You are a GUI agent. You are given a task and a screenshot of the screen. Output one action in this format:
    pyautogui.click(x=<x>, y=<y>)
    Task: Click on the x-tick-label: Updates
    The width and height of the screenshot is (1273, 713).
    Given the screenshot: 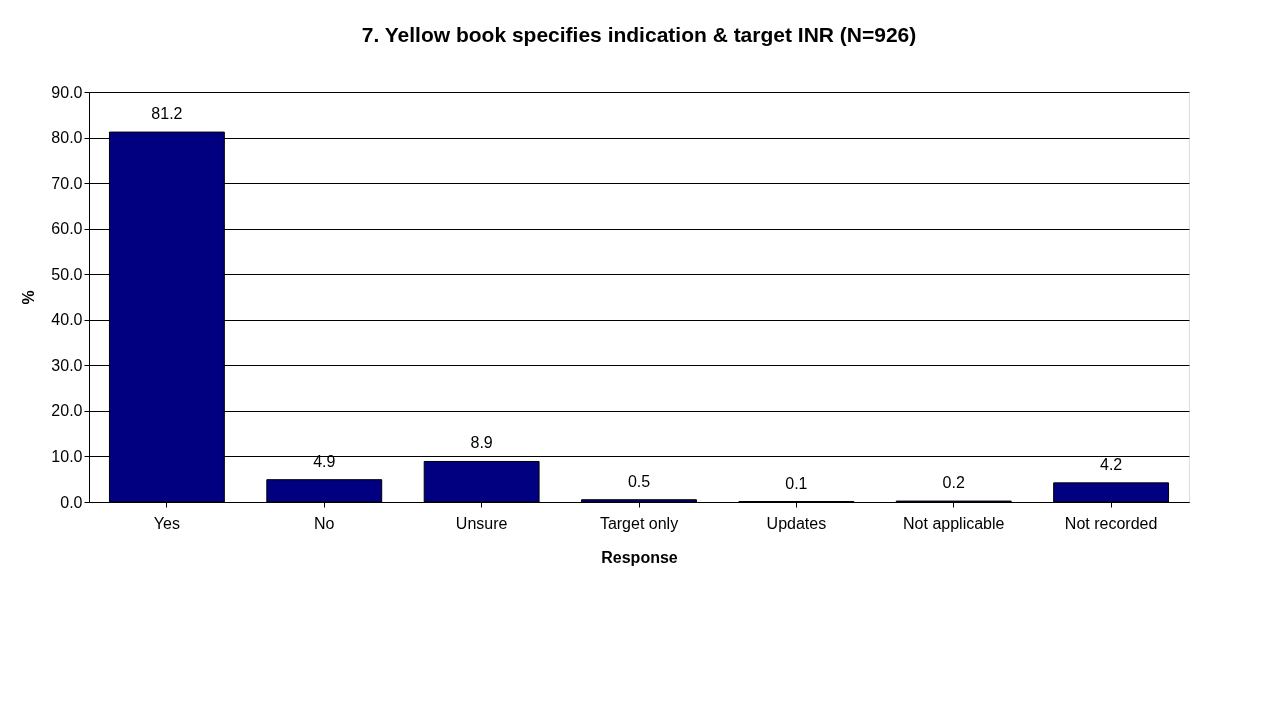 What is the action you would take?
    pyautogui.click(x=796, y=523)
    